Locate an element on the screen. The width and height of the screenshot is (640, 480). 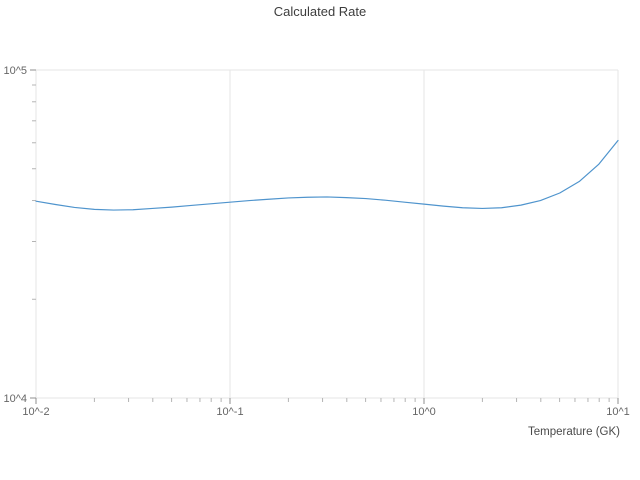
rate-line-series is located at coordinates (327, 175).